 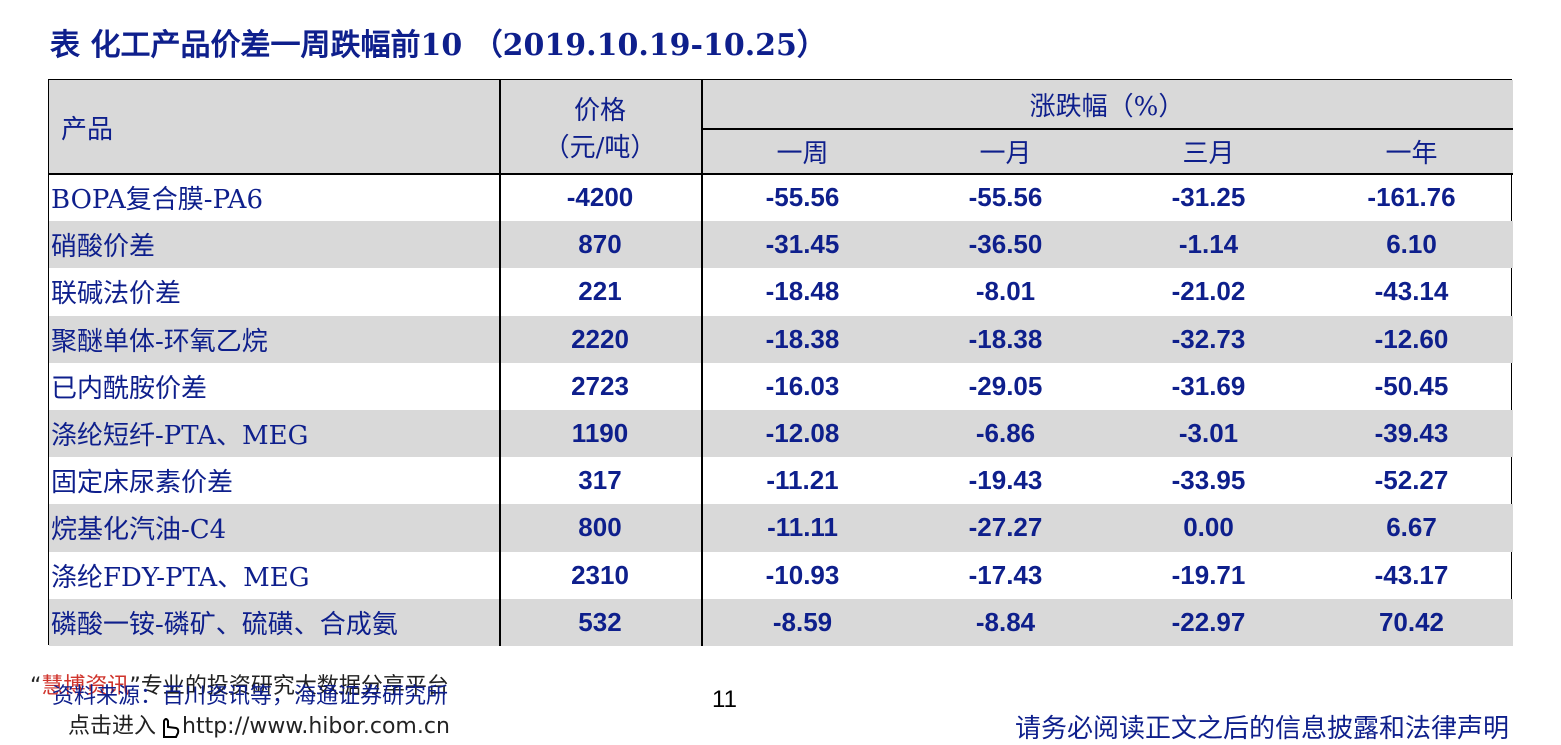 What do you see at coordinates (1208, 338) in the screenshot?
I see `value-cell: -32.73` at bounding box center [1208, 338].